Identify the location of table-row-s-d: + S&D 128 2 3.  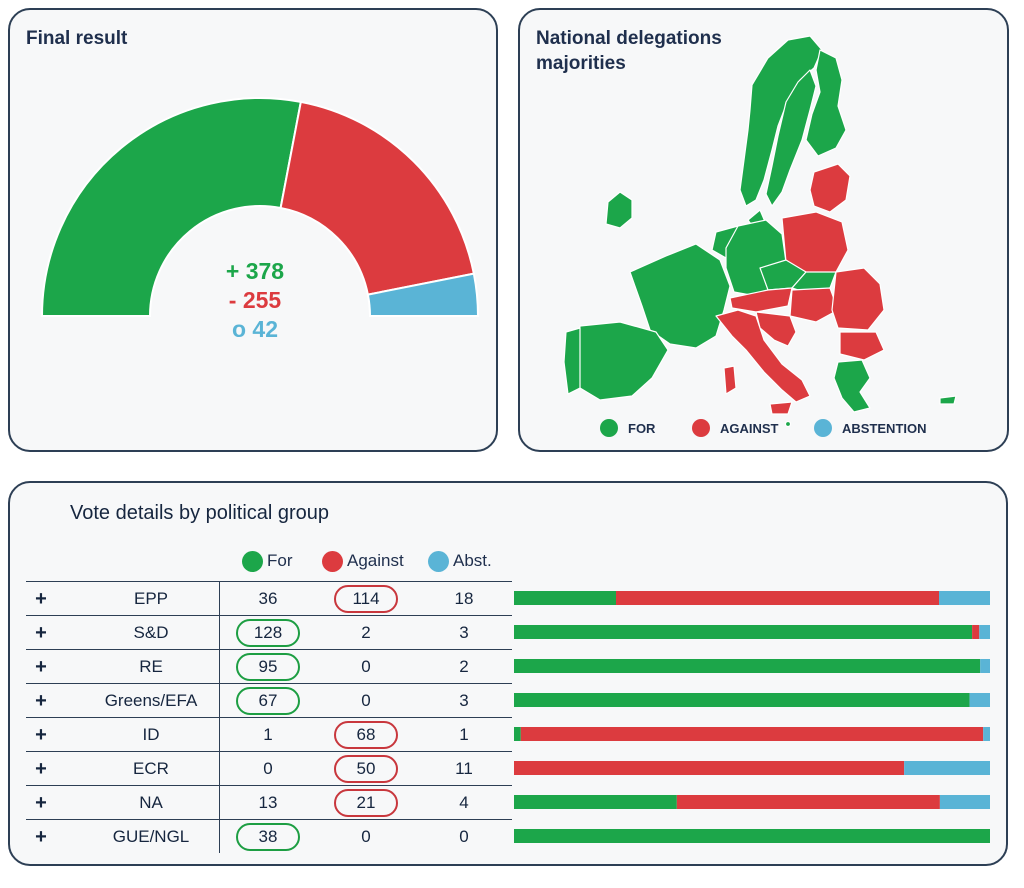
(269, 632).